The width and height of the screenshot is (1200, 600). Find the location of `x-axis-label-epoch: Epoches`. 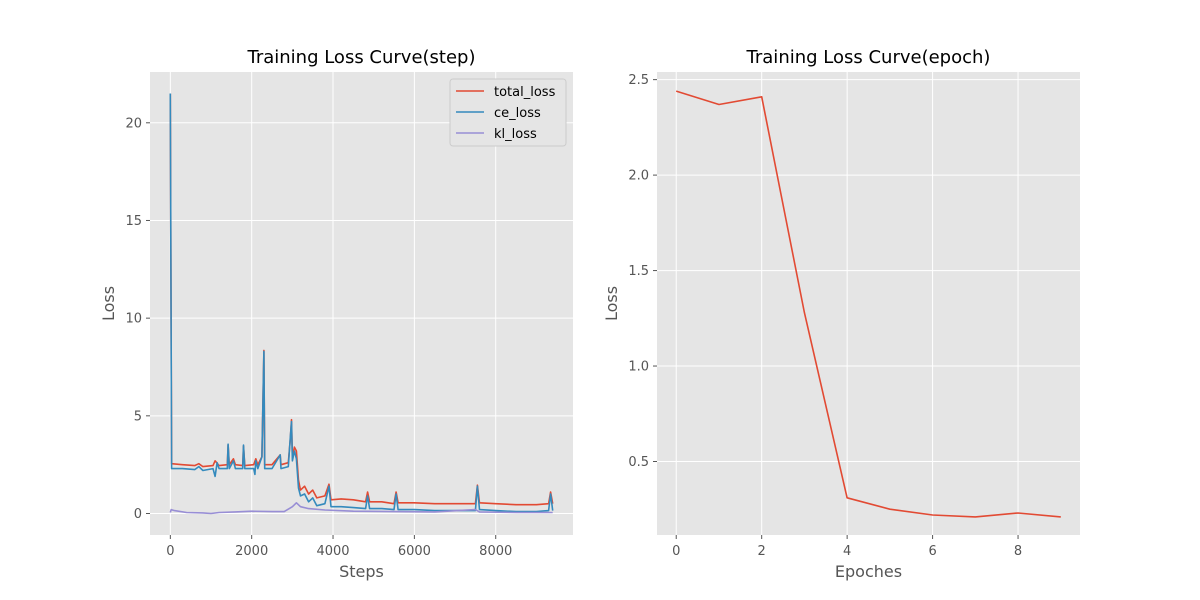

x-axis-label-epoch: Epoches is located at coordinates (868, 571).